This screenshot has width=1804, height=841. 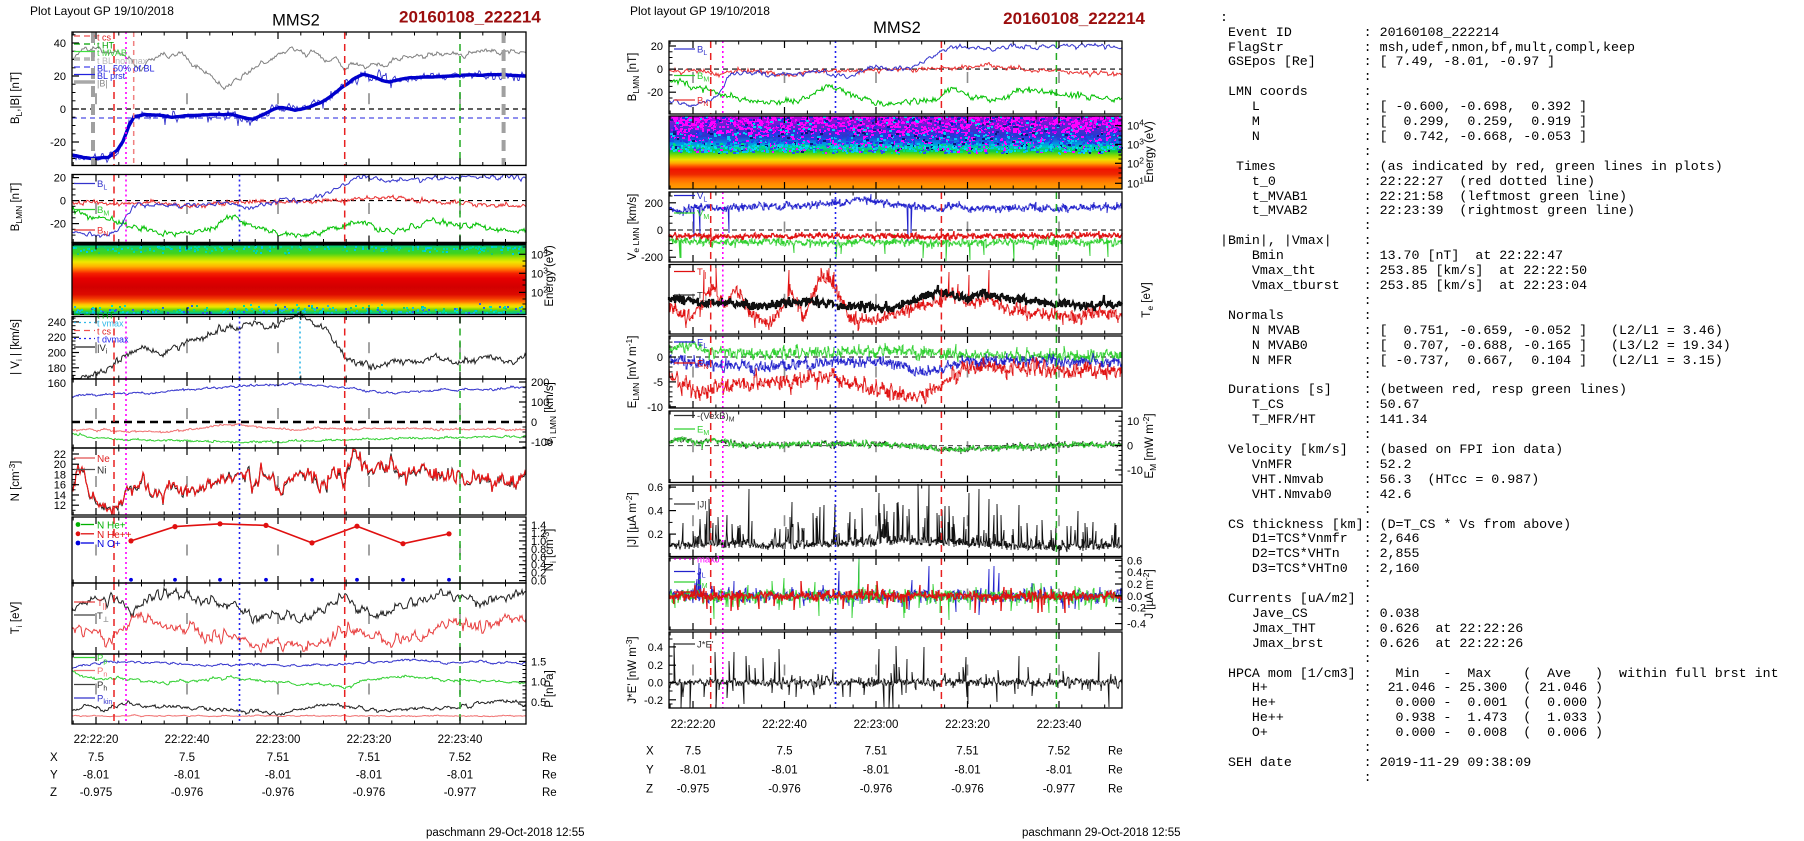 I want to click on svg-text: t dvmax, so click(x=113, y=340).